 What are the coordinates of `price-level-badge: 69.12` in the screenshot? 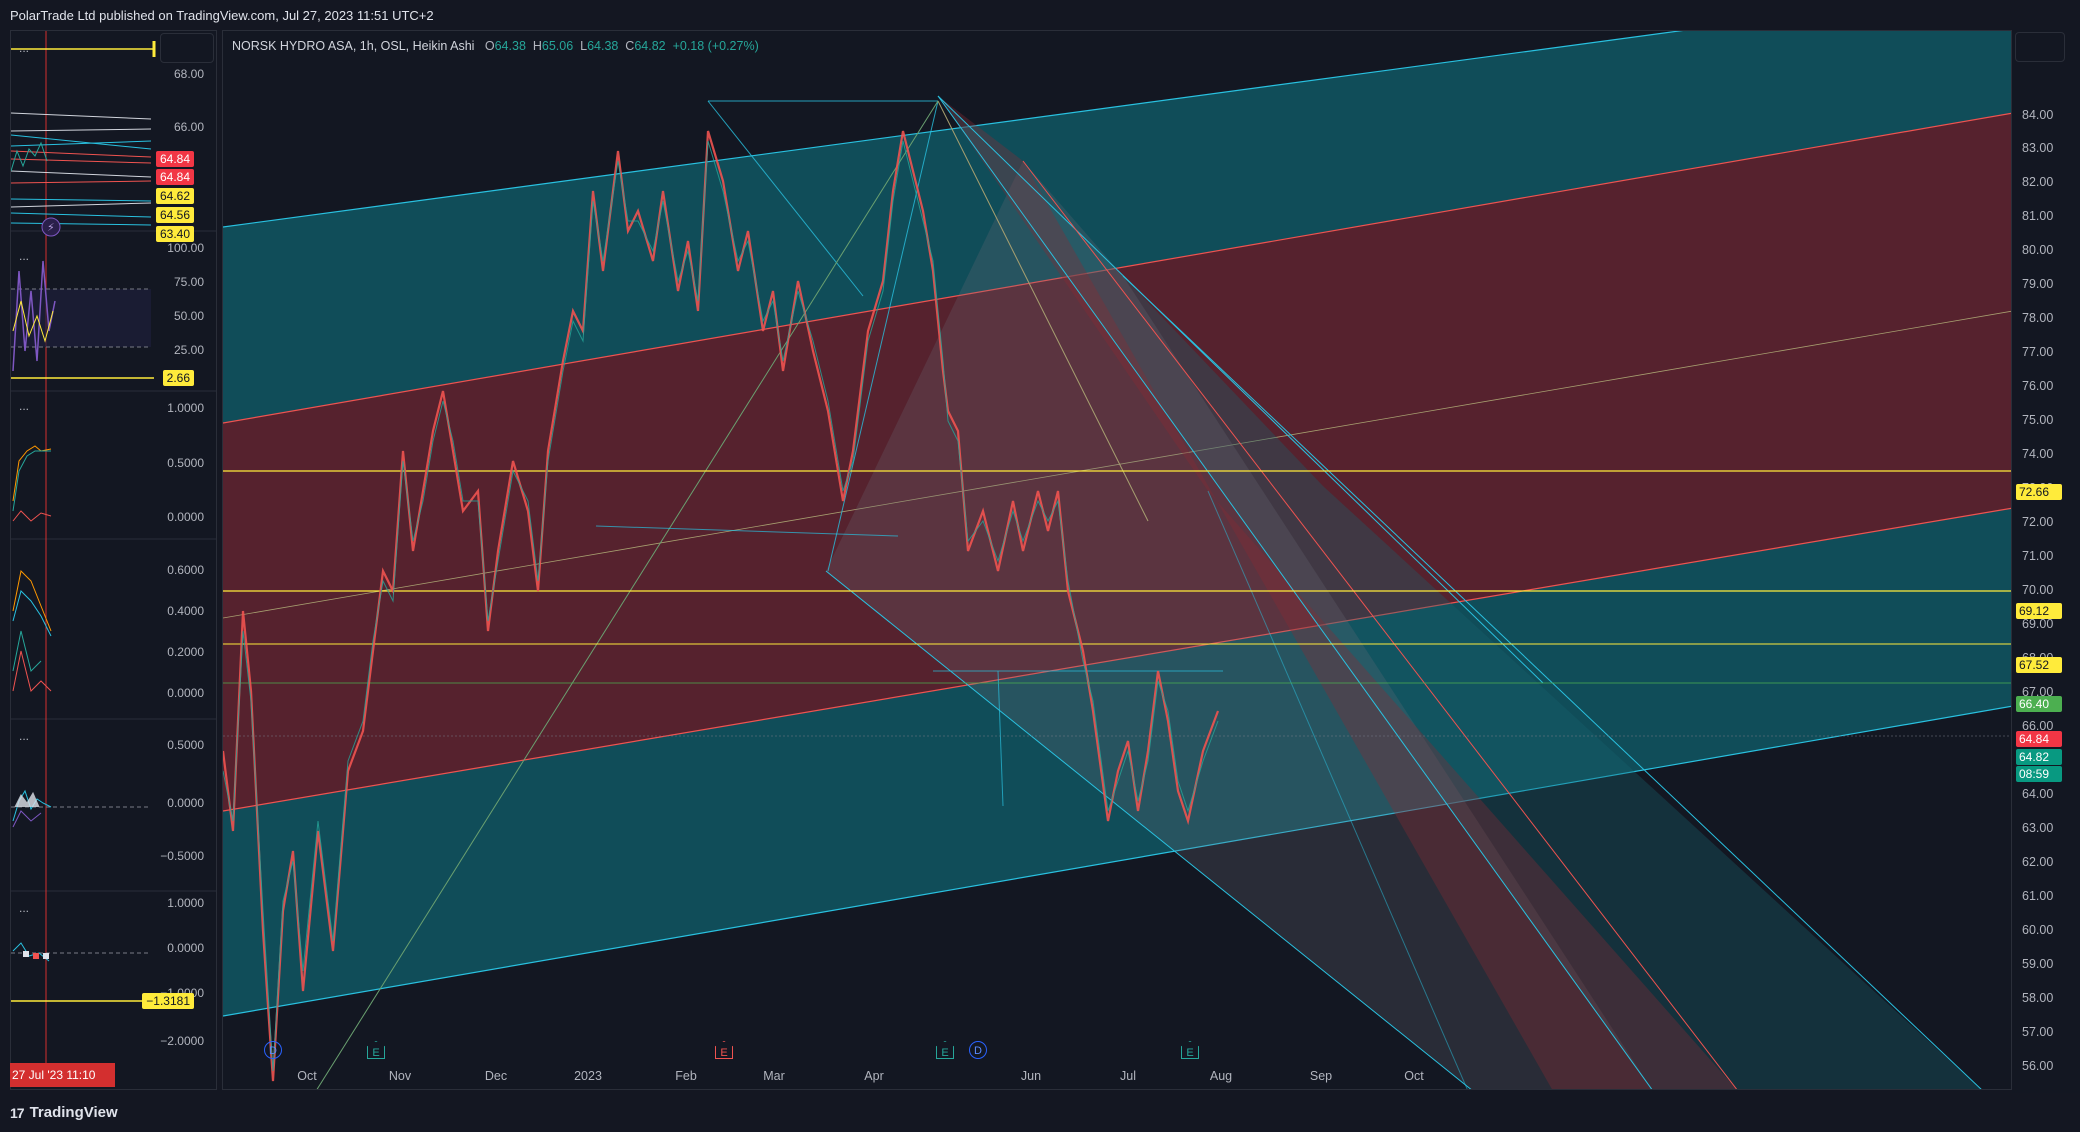 It's located at (2039, 611).